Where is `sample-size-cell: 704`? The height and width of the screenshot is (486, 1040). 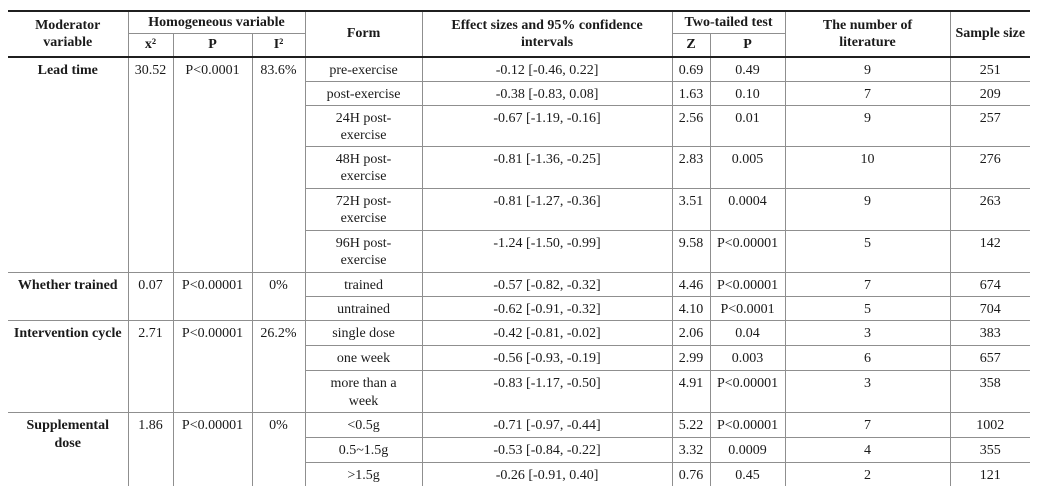
sample-size-cell: 704 is located at coordinates (990, 309).